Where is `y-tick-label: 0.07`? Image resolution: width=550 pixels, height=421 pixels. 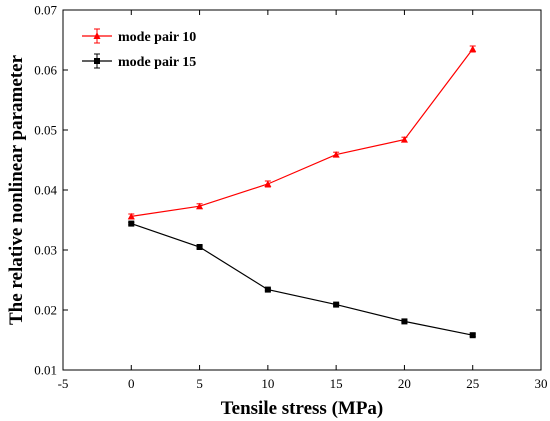 y-tick-label: 0.07 is located at coordinates (45, 10).